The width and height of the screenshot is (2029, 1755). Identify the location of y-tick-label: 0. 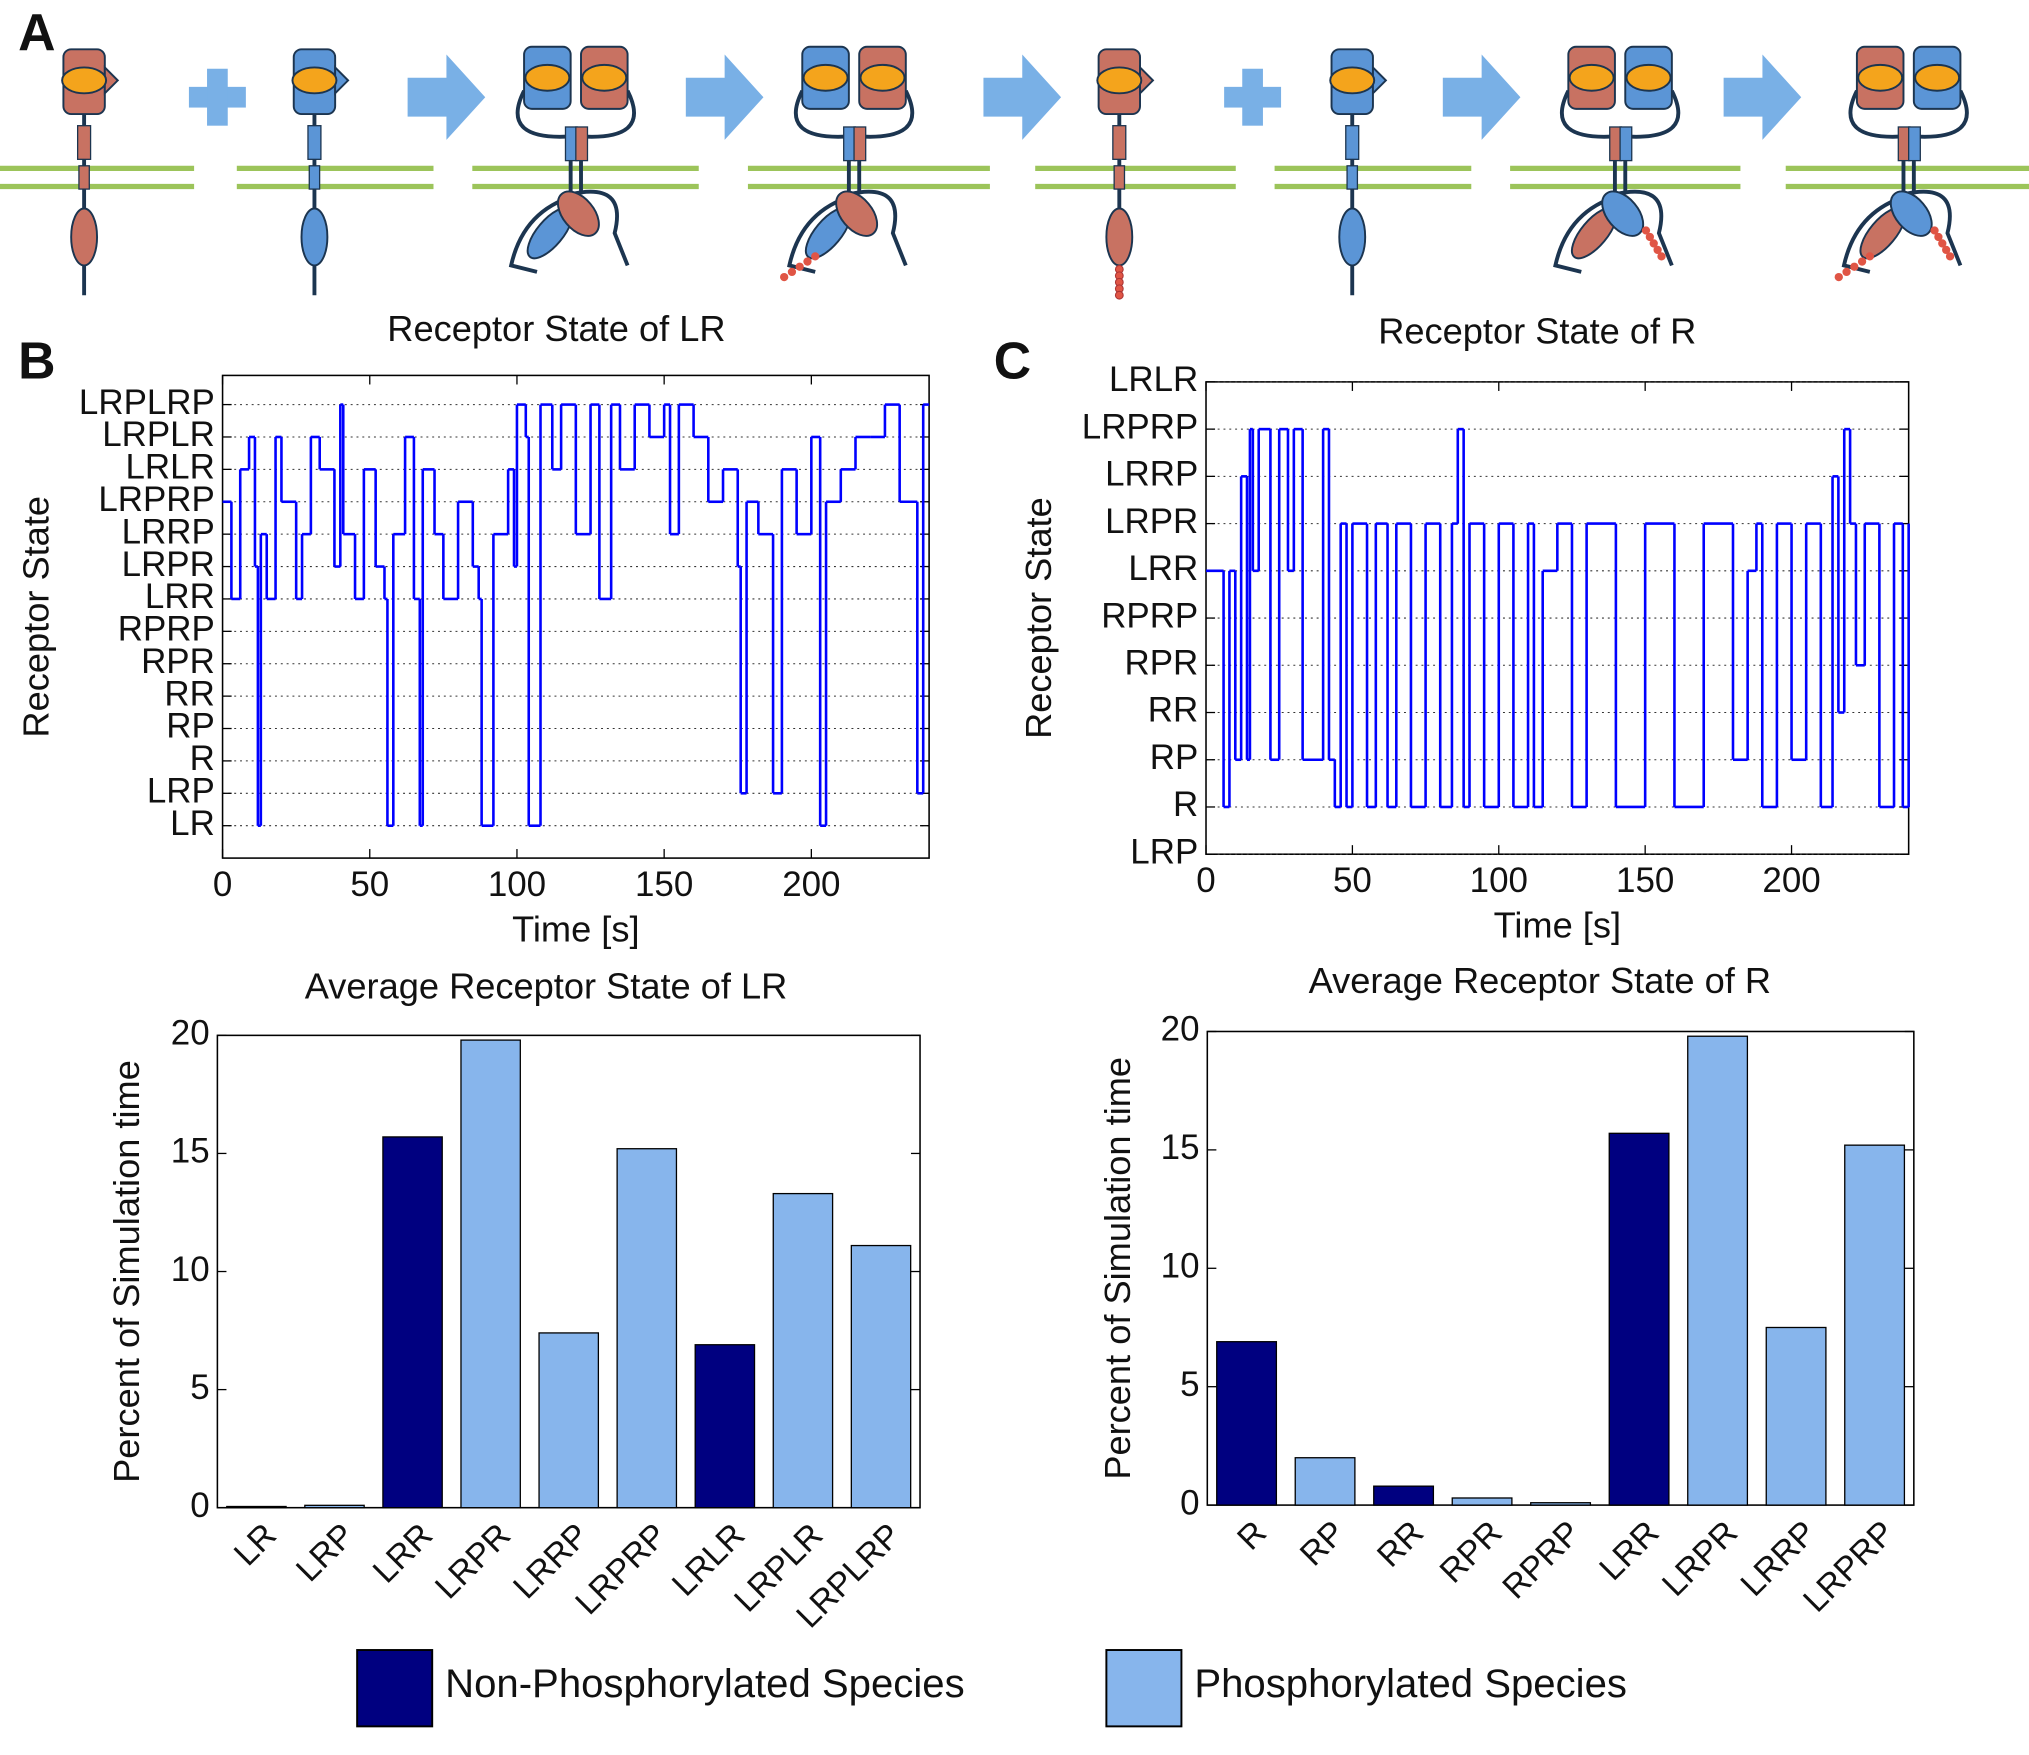
(199, 1505).